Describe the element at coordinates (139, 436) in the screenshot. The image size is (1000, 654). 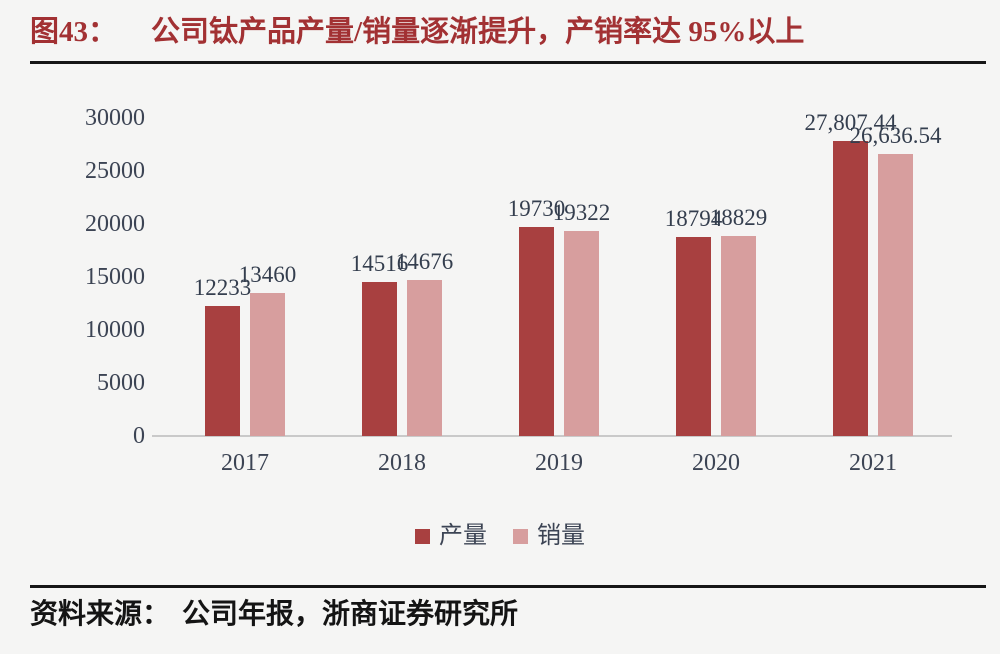
I see `y-axis-tick-label: 0` at that location.